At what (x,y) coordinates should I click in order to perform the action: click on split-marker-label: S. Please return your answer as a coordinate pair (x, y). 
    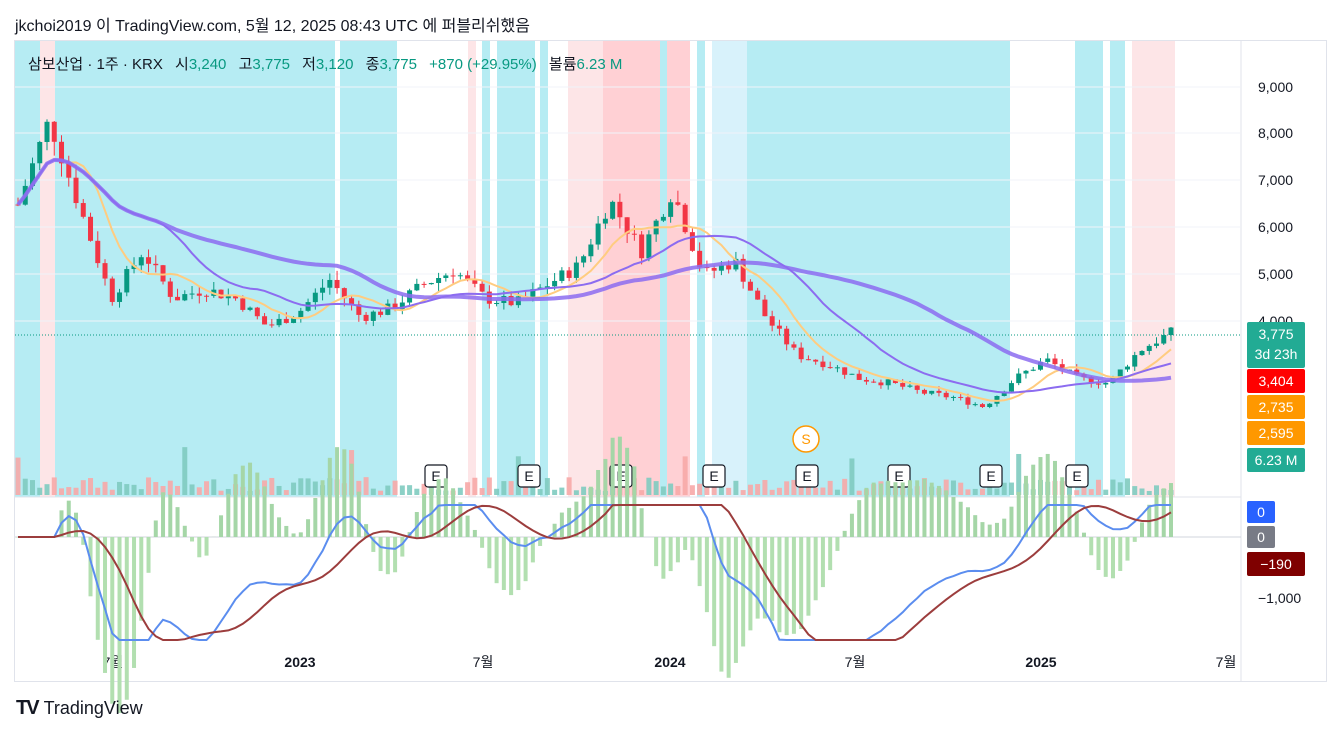
    Looking at the image, I should click on (805, 439).